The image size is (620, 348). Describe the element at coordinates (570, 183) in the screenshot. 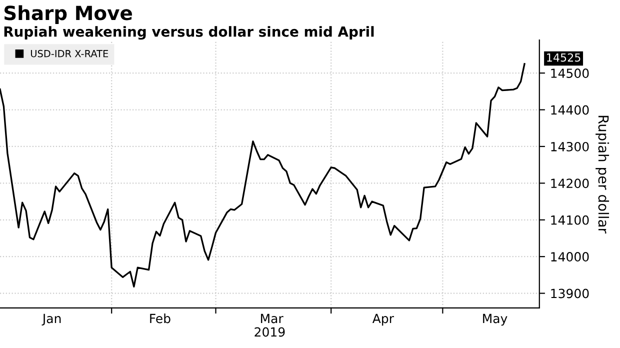

I see `y-tick-label: 14200` at that location.